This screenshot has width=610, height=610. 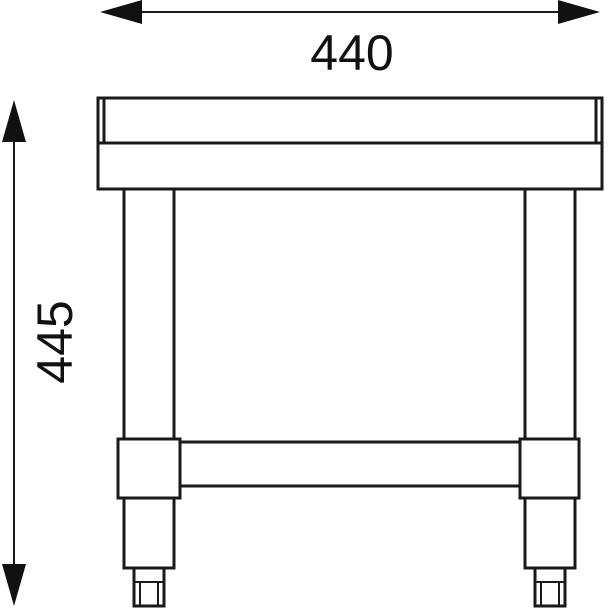 What do you see at coordinates (550, 314) in the screenshot?
I see `right-leg` at bounding box center [550, 314].